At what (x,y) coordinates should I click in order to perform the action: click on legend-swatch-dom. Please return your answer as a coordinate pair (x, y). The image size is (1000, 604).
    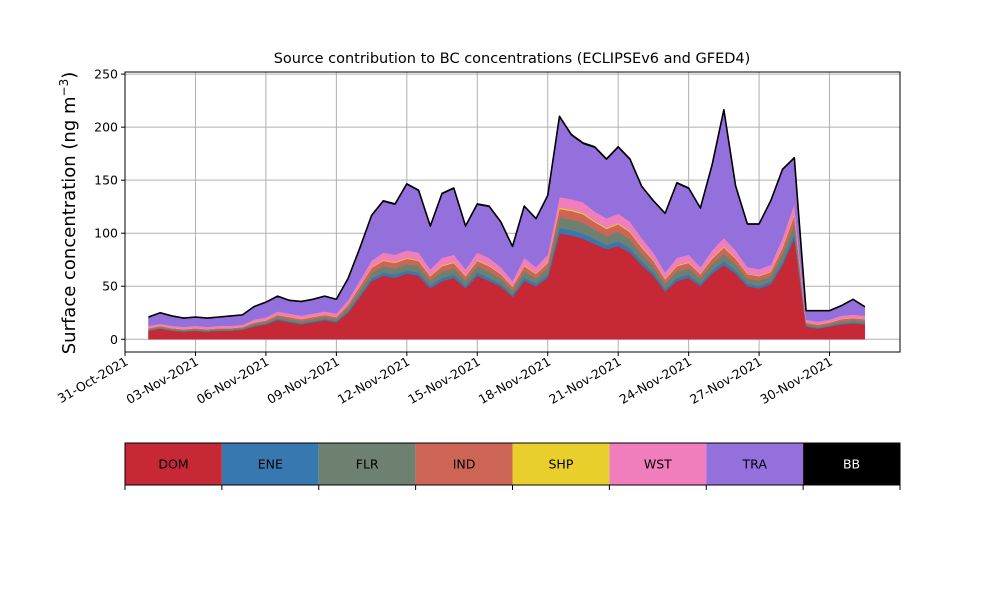
    Looking at the image, I should click on (173, 464).